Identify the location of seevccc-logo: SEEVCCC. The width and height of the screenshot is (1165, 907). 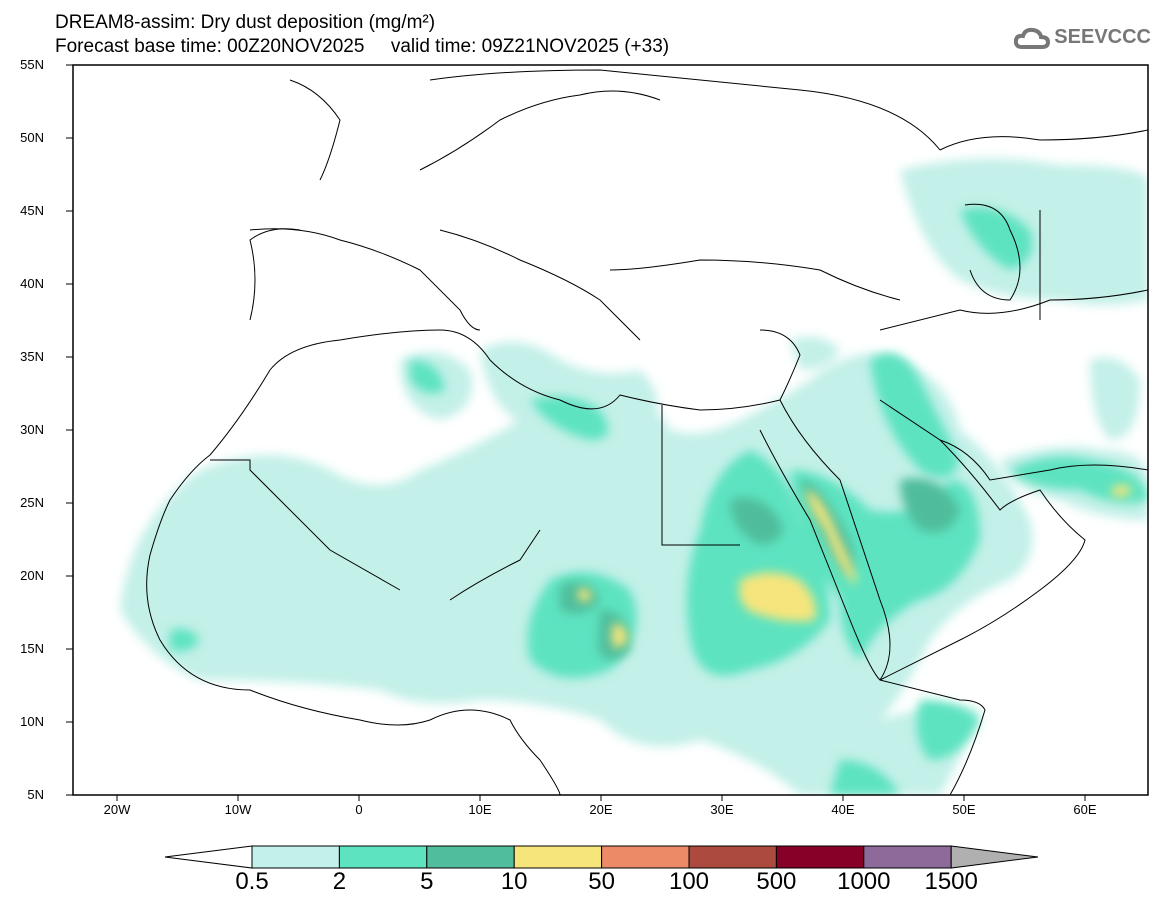
(1082, 37).